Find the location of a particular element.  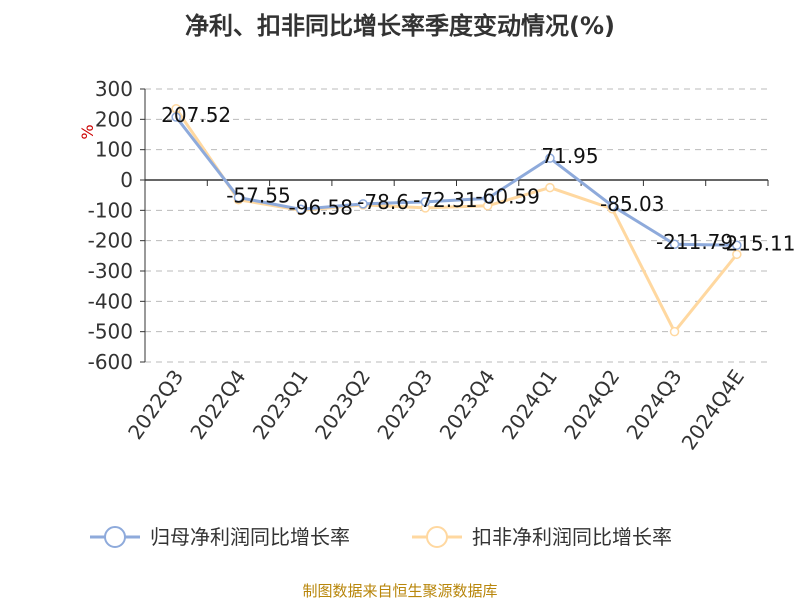

x-tick-label: 2024Q2 is located at coordinates (591, 404).